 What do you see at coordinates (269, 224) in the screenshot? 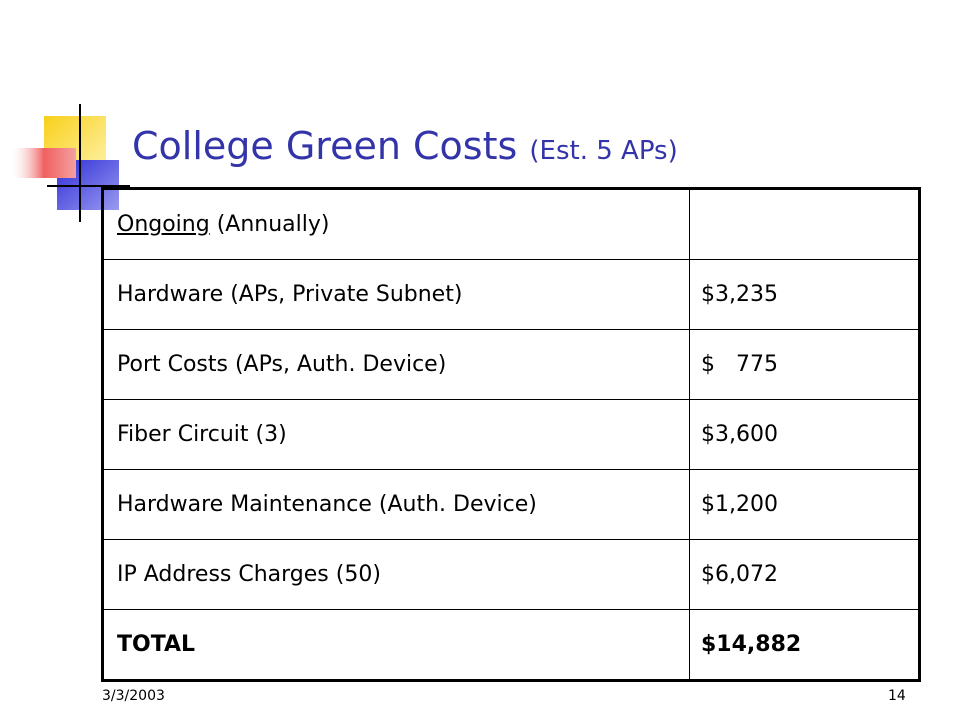
I see `header-label-rest: (Annually)` at bounding box center [269, 224].